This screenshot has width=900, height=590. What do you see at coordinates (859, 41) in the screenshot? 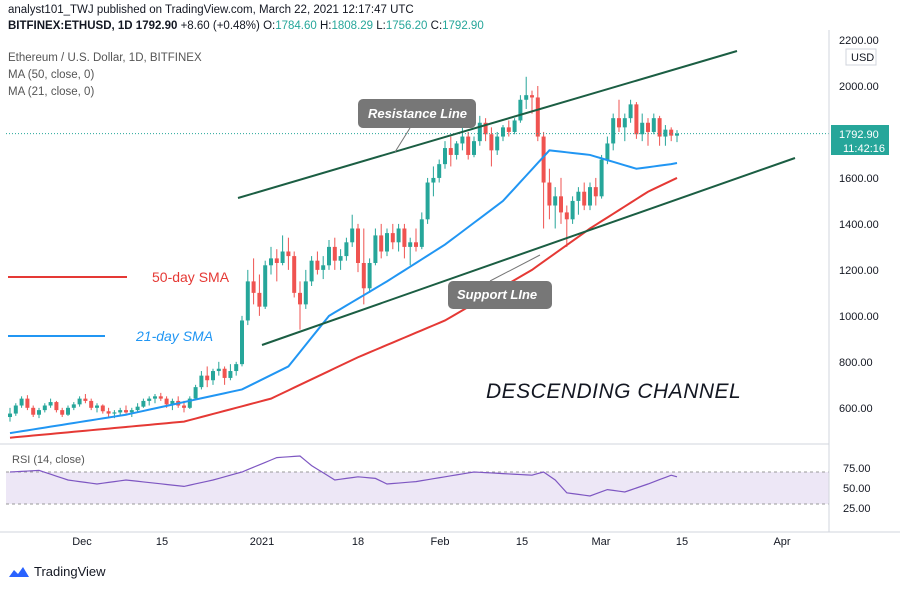
I see `price-tick: 2200.00` at bounding box center [859, 41].